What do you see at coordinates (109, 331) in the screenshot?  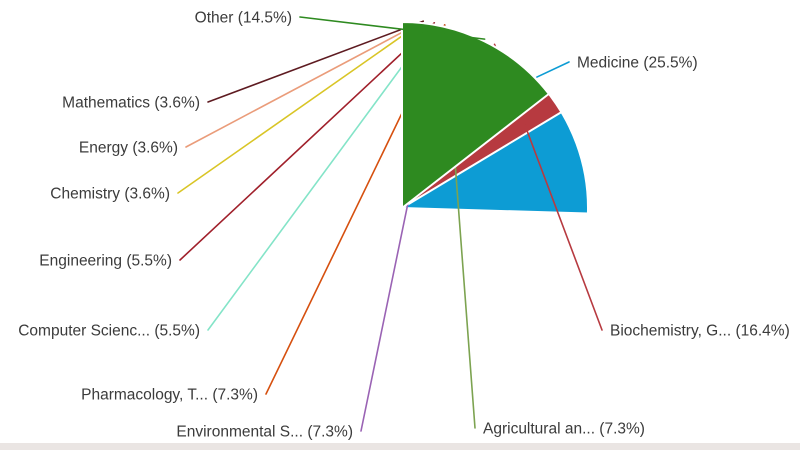 I see `slice-label-computer-science: Computer Scienc... (5.5%)` at bounding box center [109, 331].